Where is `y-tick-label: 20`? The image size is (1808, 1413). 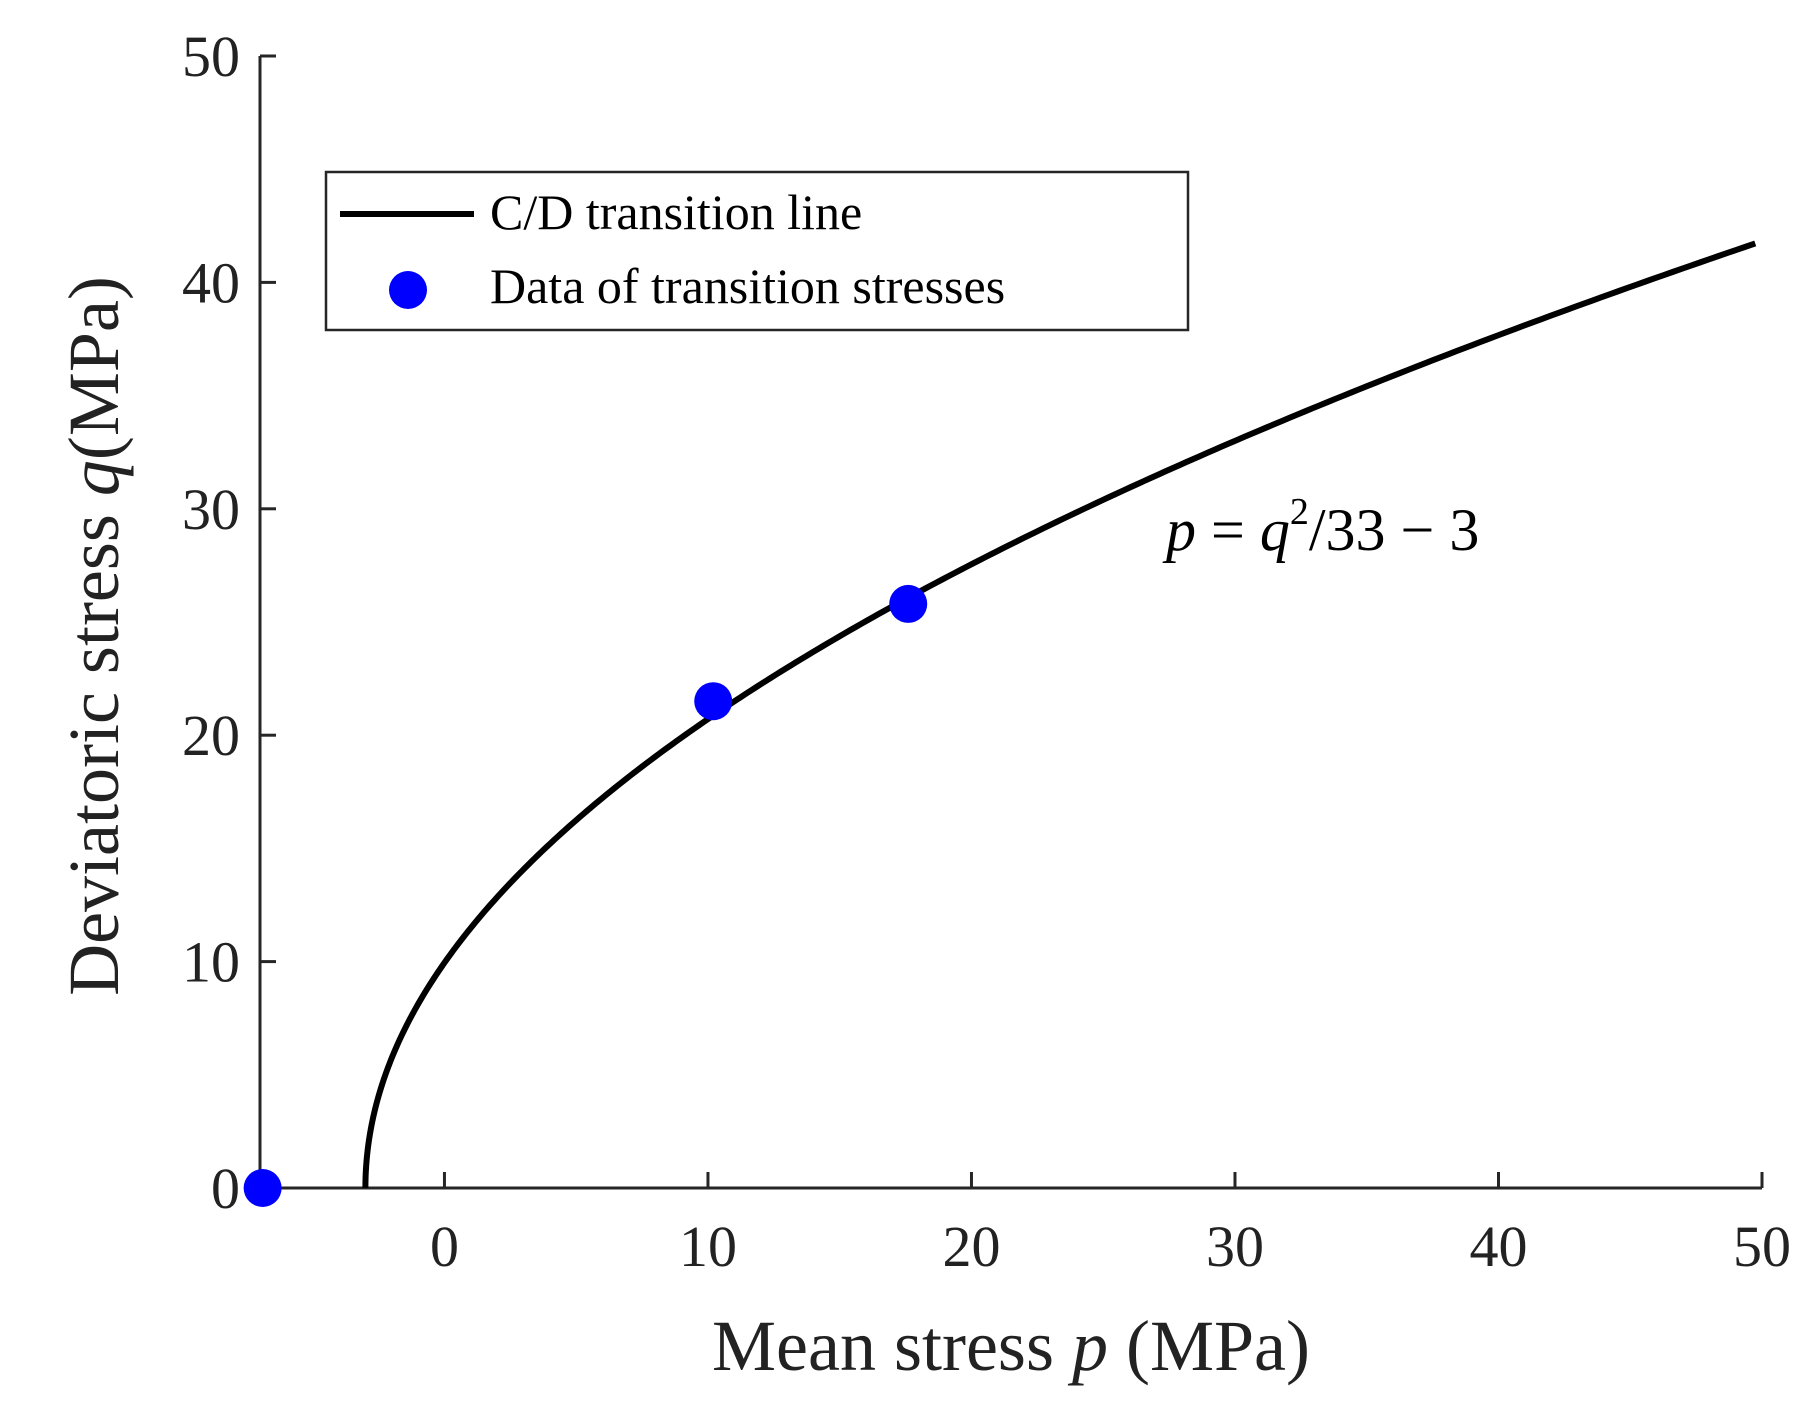
y-tick-label: 20 is located at coordinates (211, 735).